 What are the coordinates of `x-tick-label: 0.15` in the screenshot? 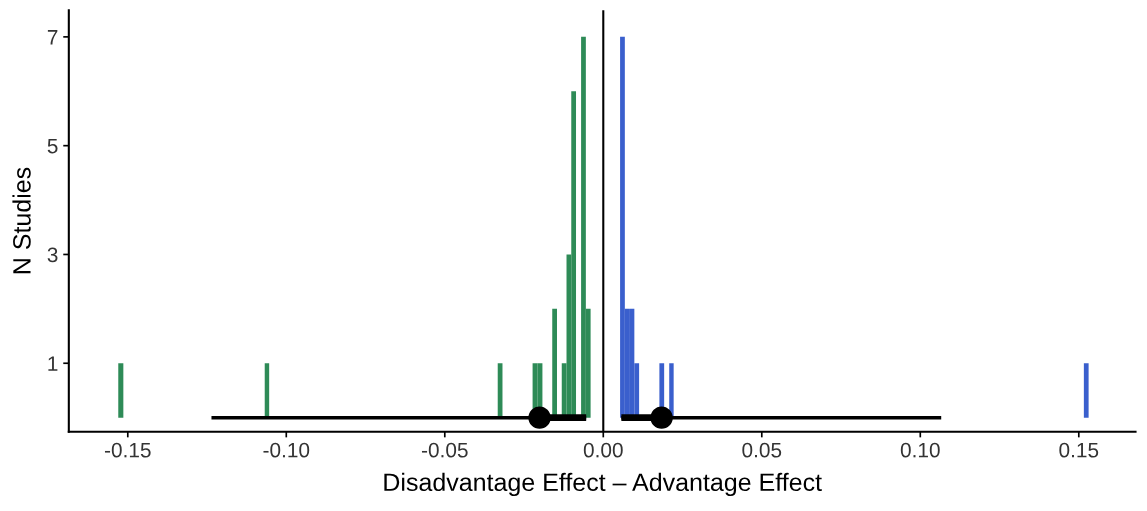 It's located at (1079, 450).